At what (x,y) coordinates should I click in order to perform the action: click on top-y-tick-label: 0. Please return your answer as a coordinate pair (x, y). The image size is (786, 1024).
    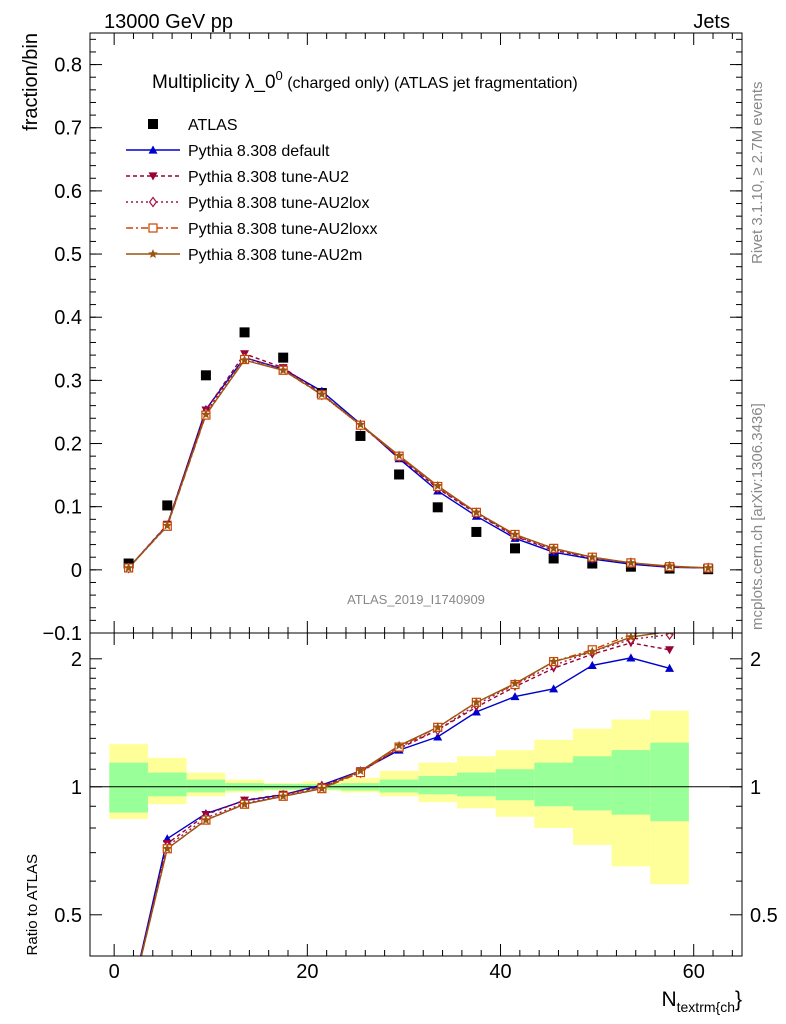
    Looking at the image, I should click on (76, 571).